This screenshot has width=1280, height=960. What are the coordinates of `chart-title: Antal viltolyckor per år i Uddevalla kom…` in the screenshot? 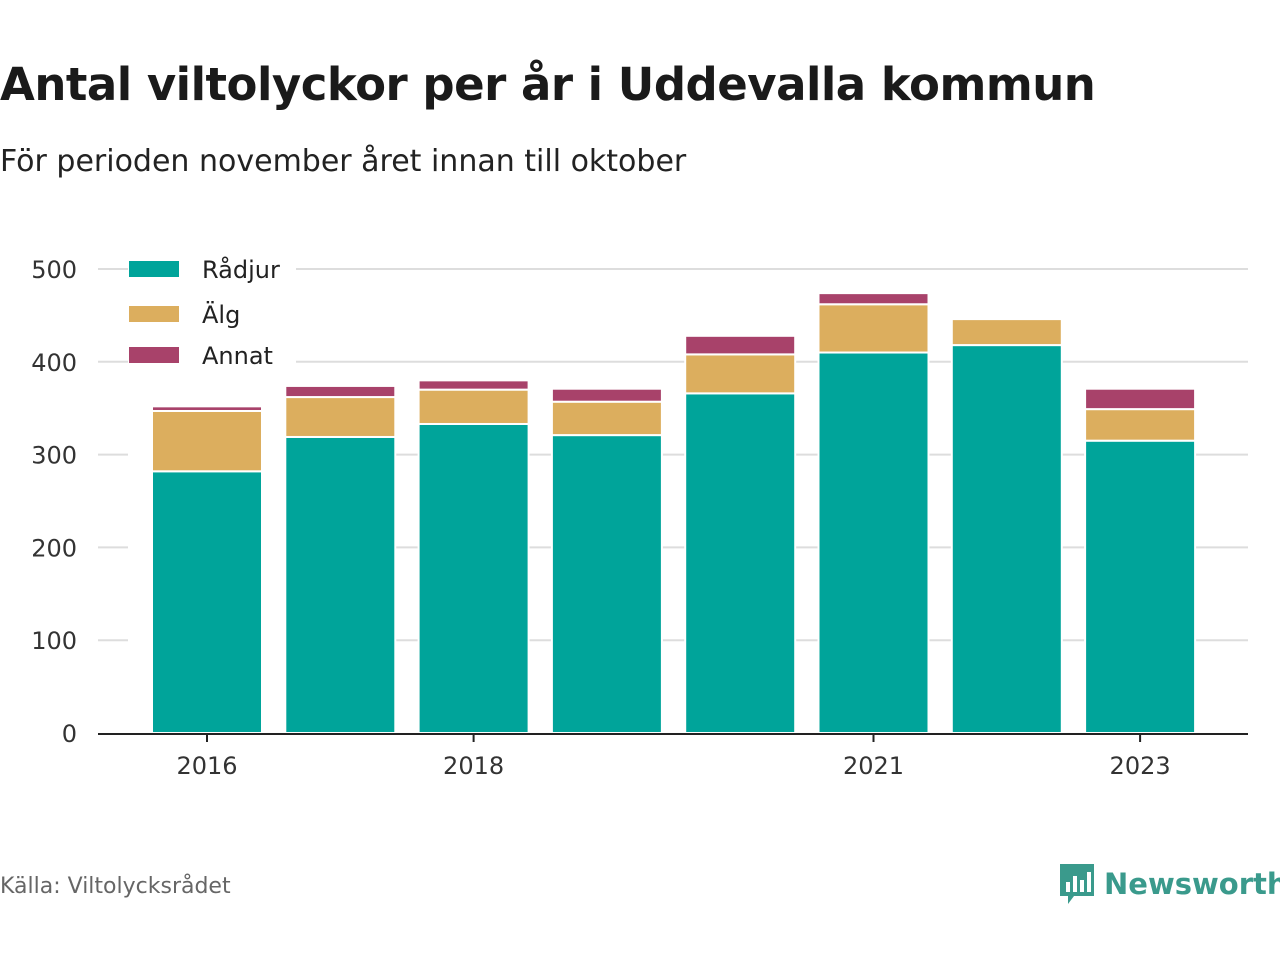 It's located at (548, 84).